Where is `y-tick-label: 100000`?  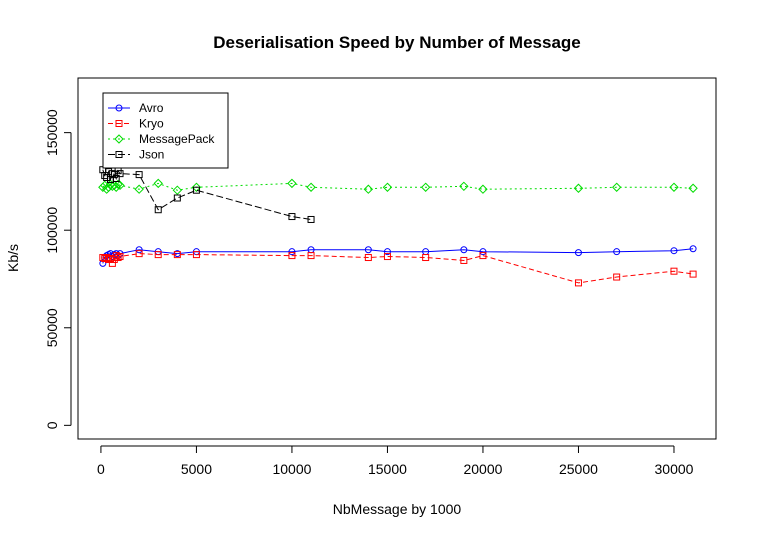 y-tick-label: 100000 is located at coordinates (52, 230).